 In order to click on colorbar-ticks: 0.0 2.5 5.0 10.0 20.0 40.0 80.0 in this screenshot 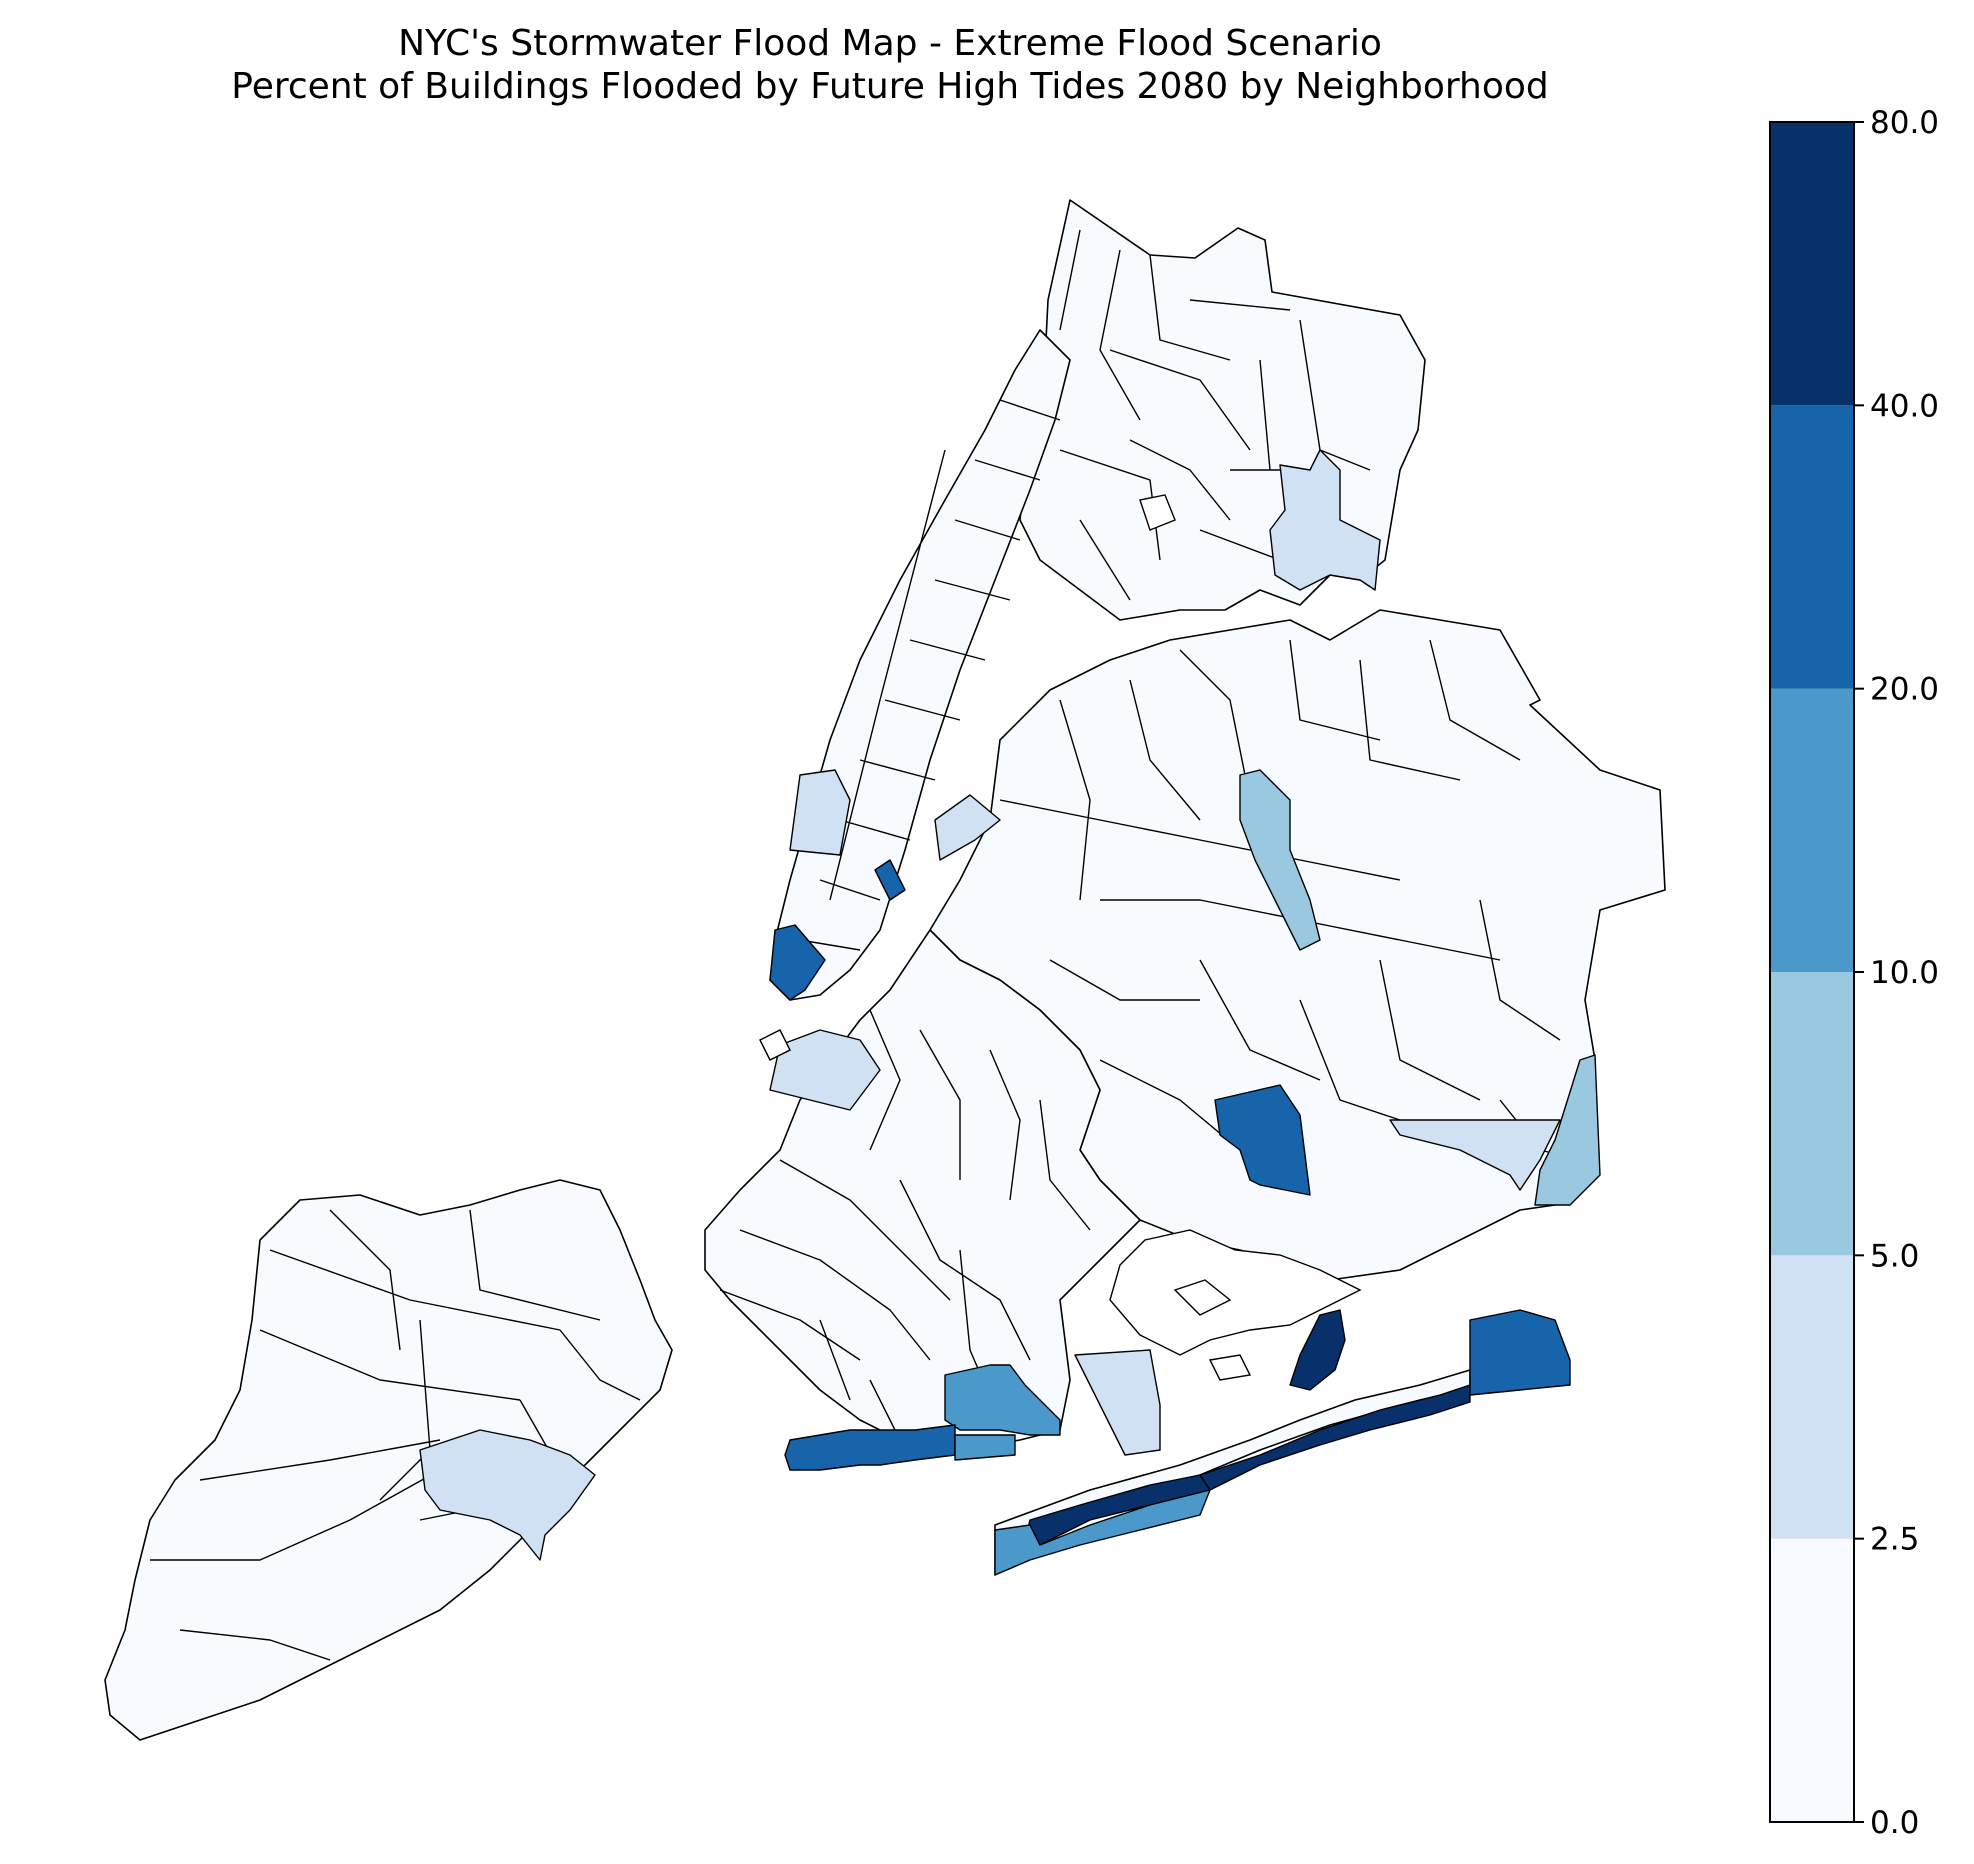, I will do `click(1896, 973)`.